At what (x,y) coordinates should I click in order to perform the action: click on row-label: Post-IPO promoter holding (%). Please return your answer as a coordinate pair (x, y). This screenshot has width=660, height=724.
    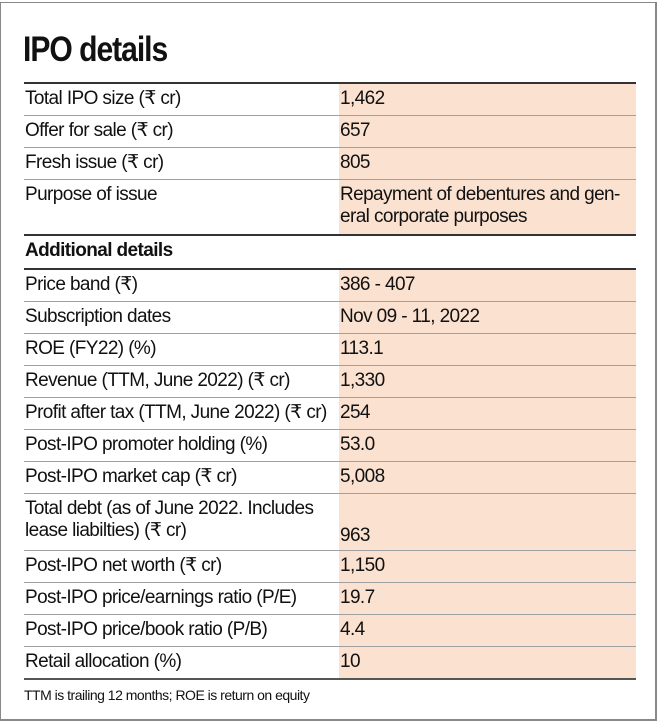
    Looking at the image, I should click on (181, 445).